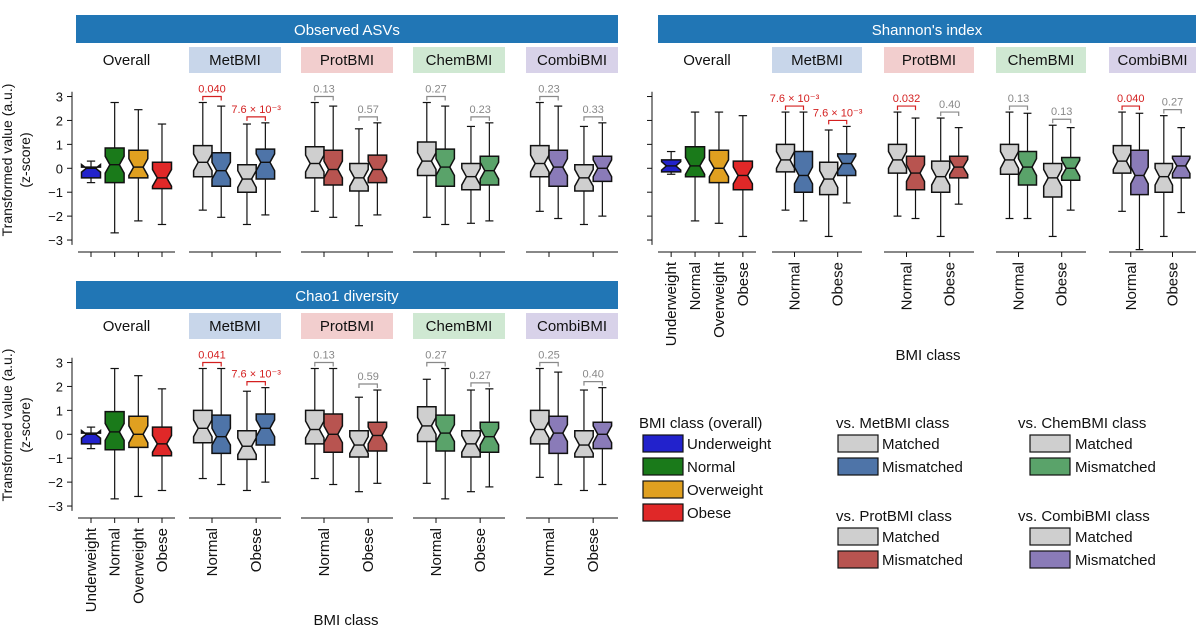 The height and width of the screenshot is (637, 1200). What do you see at coordinates (55, 506) in the screenshot?
I see `y-tick-label: −3` at bounding box center [55, 506].